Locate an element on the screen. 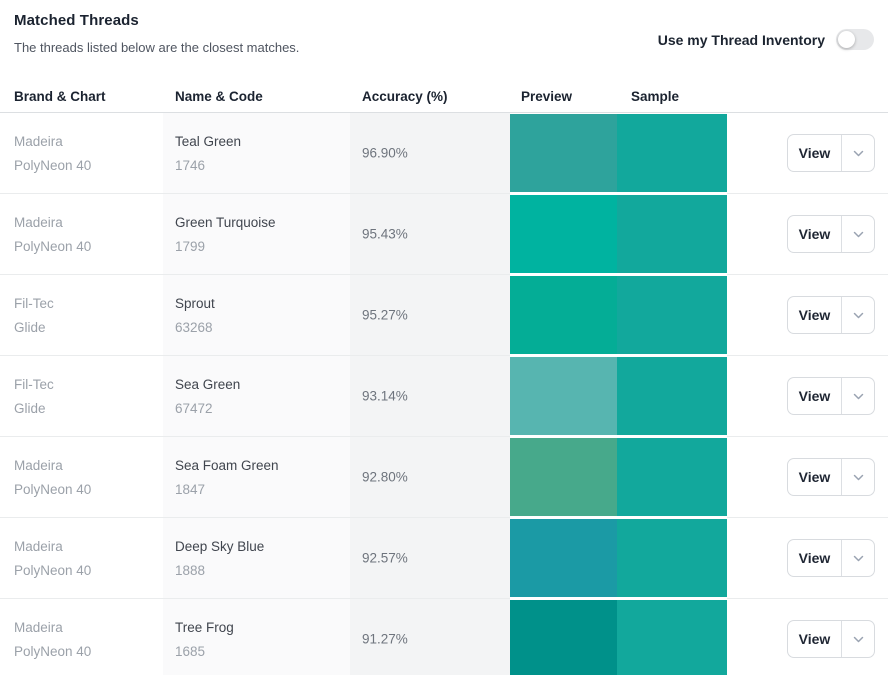 The image size is (888, 675). column-header-preview: Preview is located at coordinates (547, 96).